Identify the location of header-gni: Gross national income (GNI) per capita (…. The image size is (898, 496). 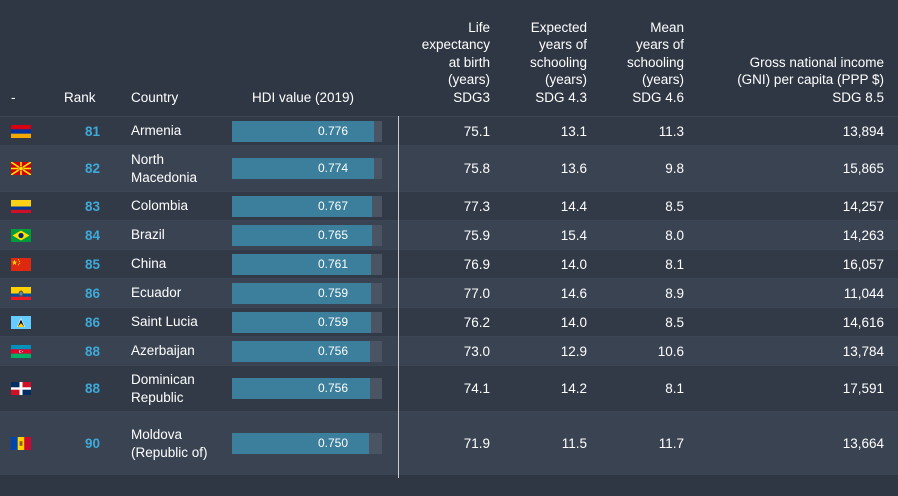
(787, 80).